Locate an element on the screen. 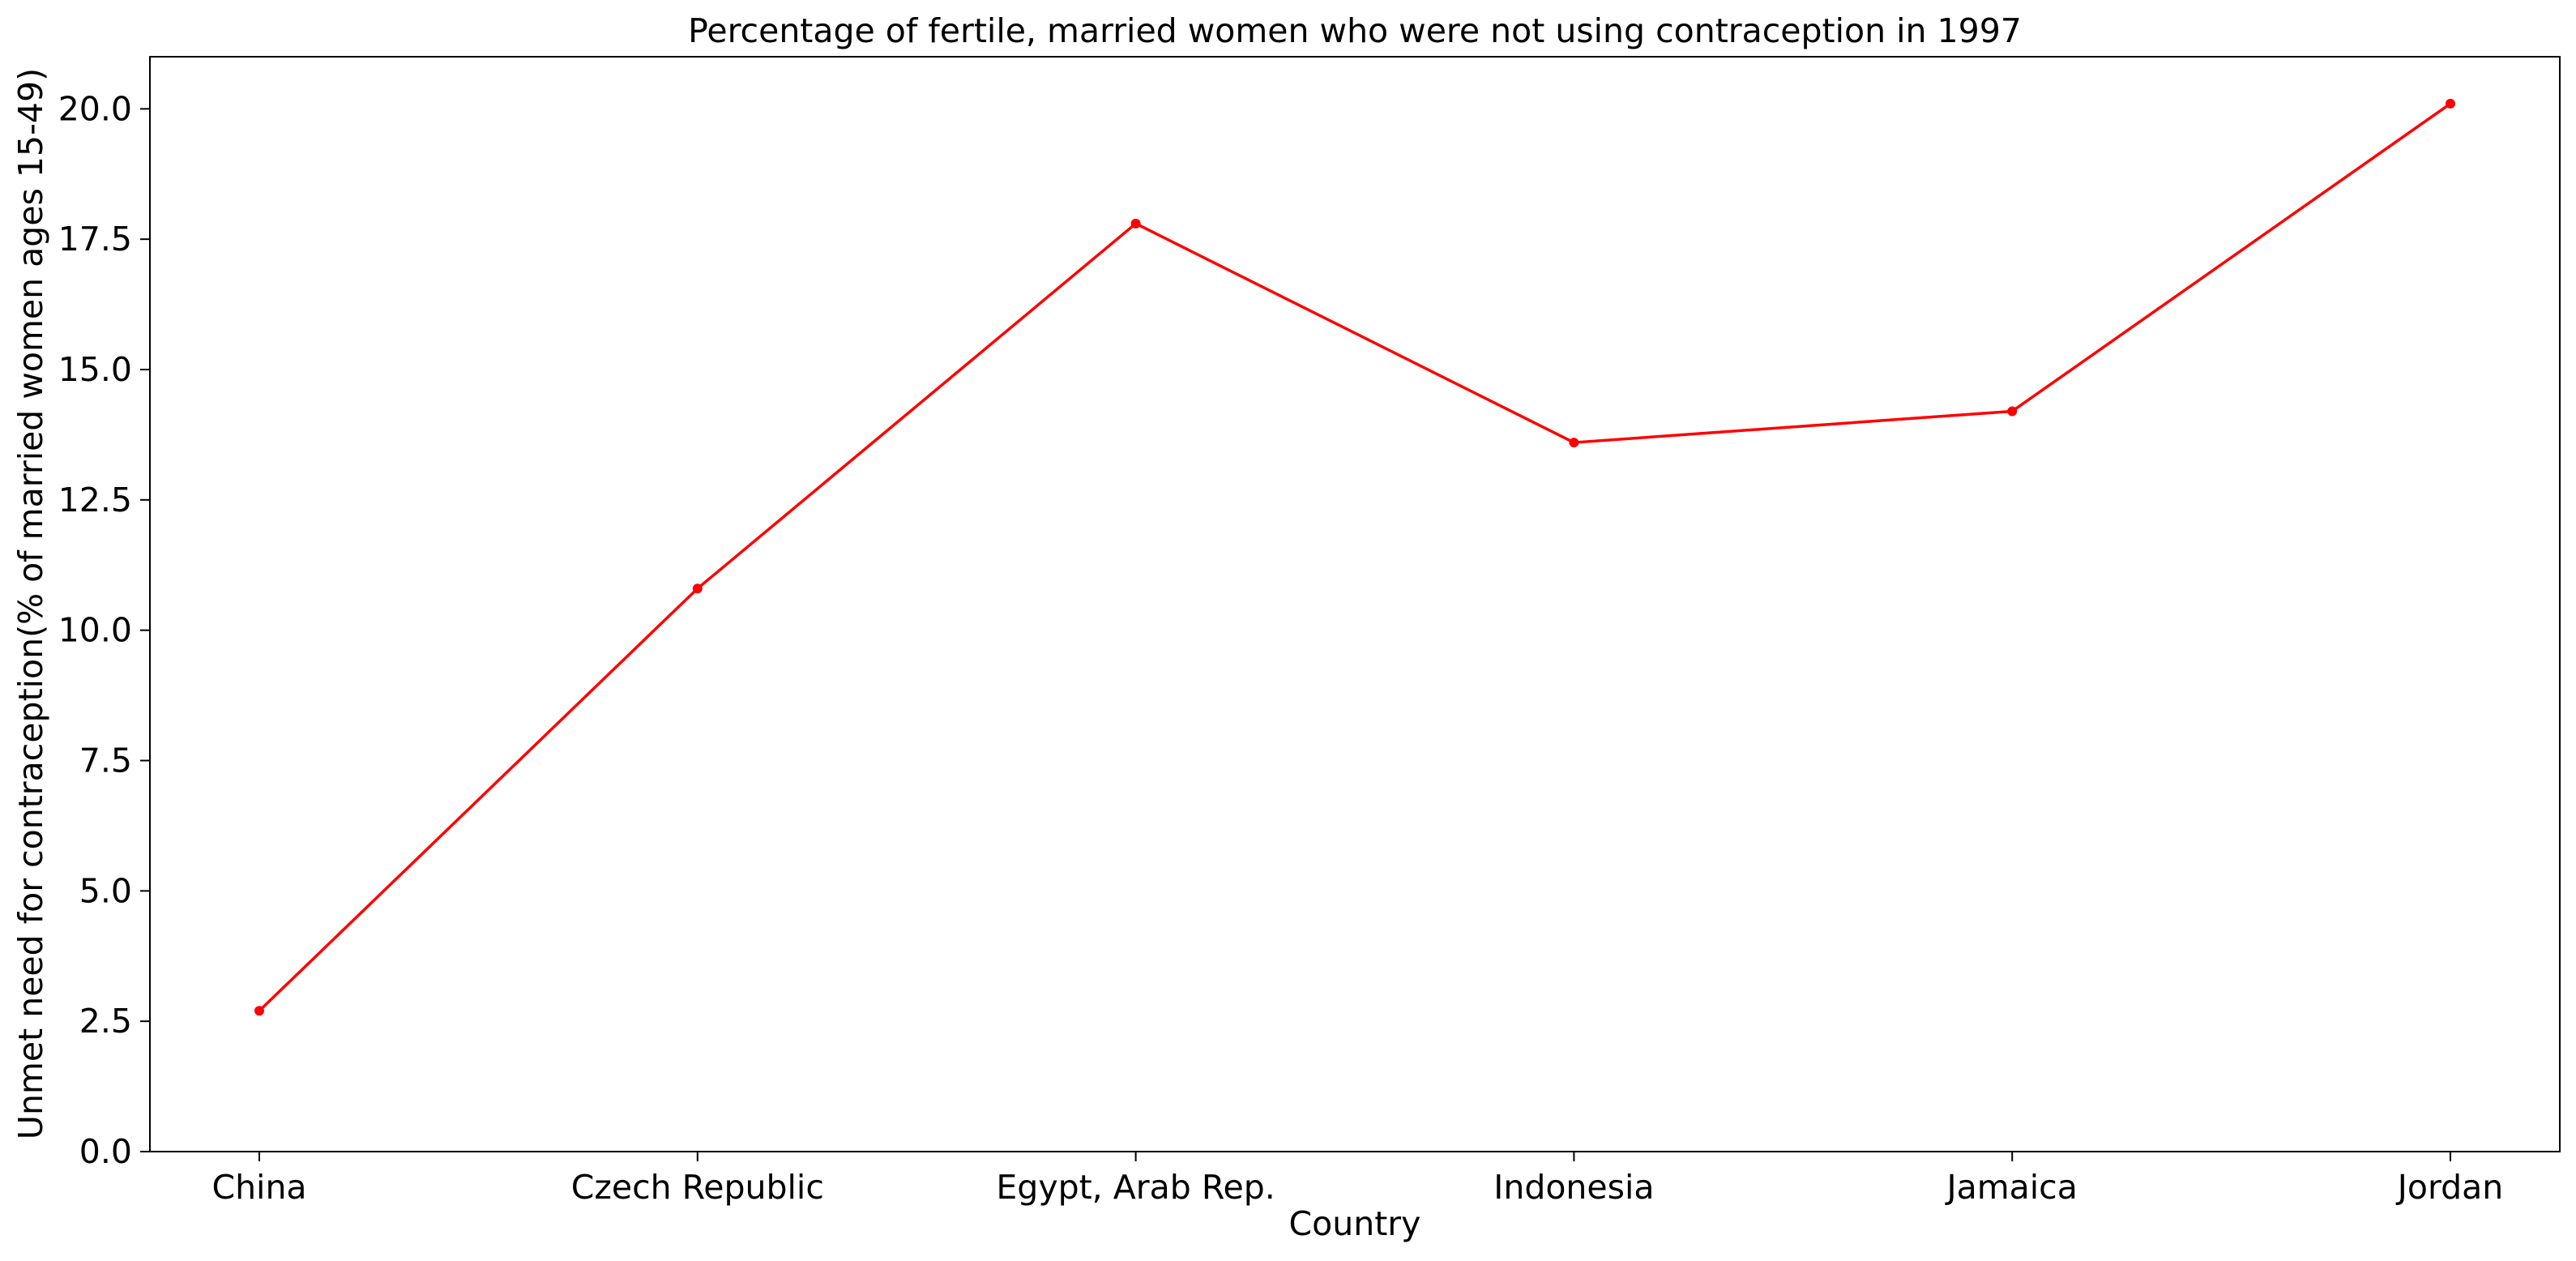 The height and width of the screenshot is (1261, 2576). y-axis-ticks: 0.0 2.5 5.0 7.5 10.0 12.5 15.0 17.5 20.0 is located at coordinates (104, 630).